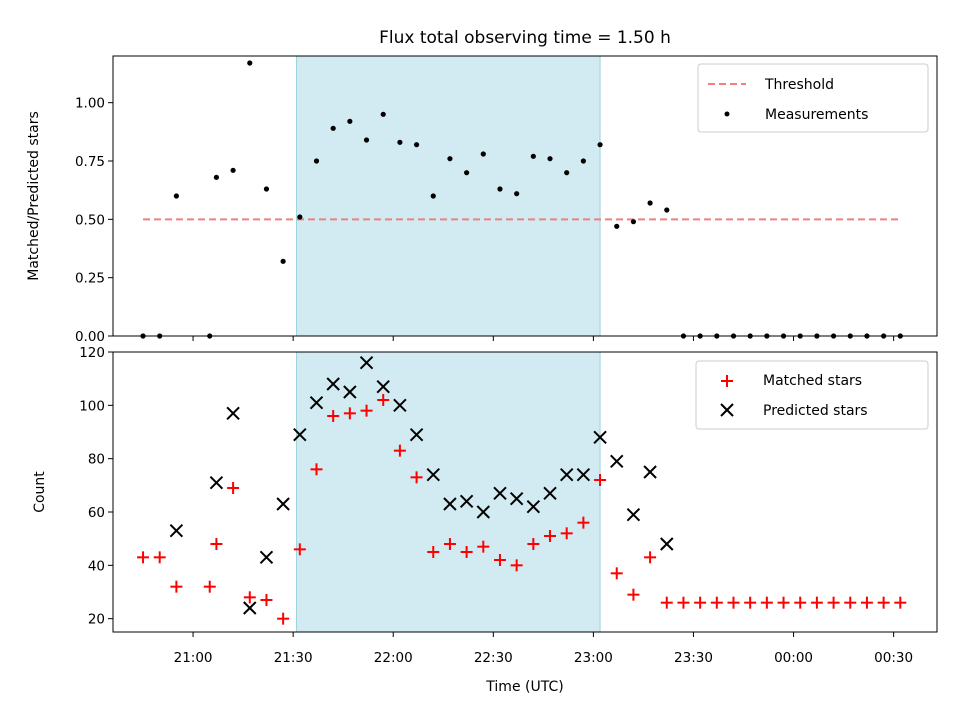 This screenshot has width=960, height=720. I want to click on top-legend-box, so click(813, 98).